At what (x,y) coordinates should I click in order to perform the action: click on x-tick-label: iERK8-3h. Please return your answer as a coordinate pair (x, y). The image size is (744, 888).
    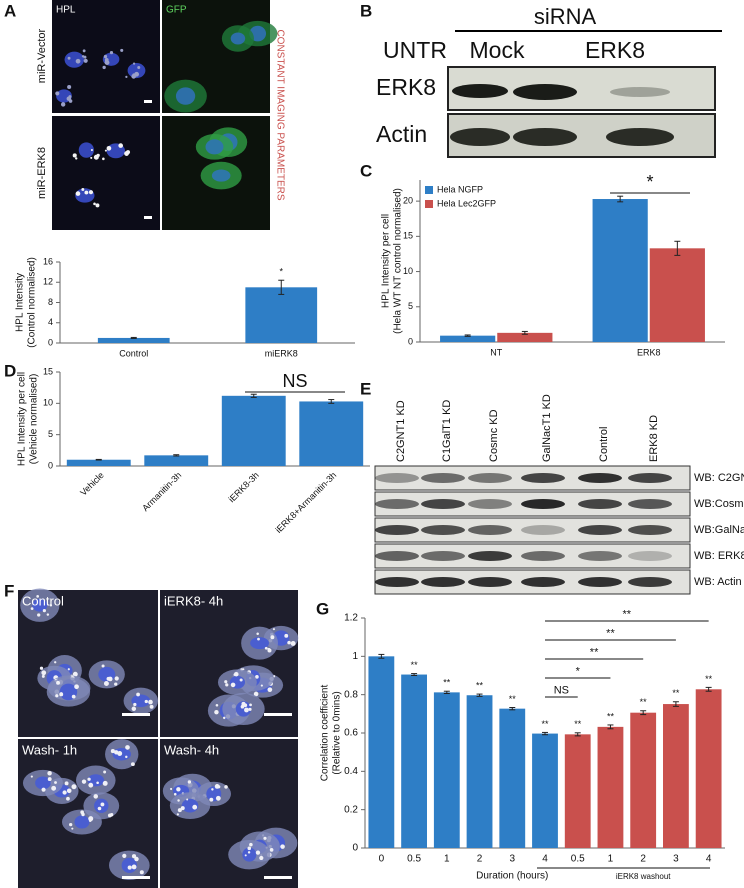
    Looking at the image, I should click on (244, 487).